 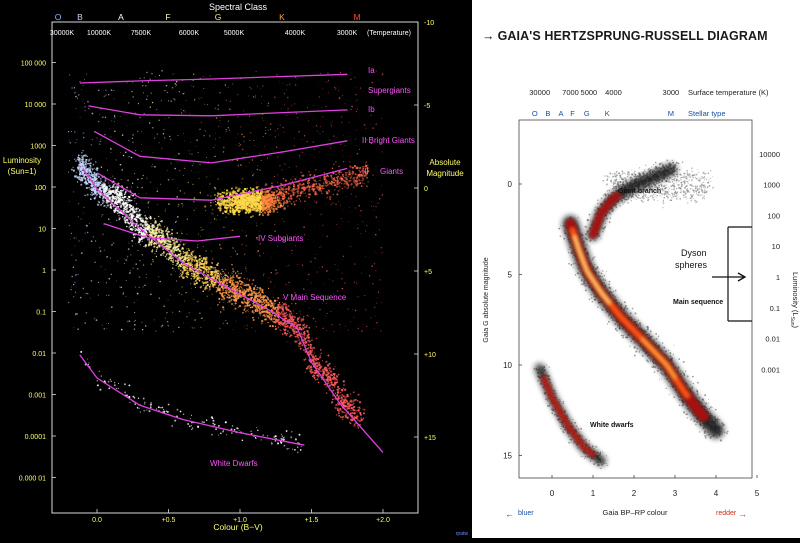 What do you see at coordinates (426, 189) in the screenshot?
I see `absolute-magnitude-tick-label: 0` at bounding box center [426, 189].